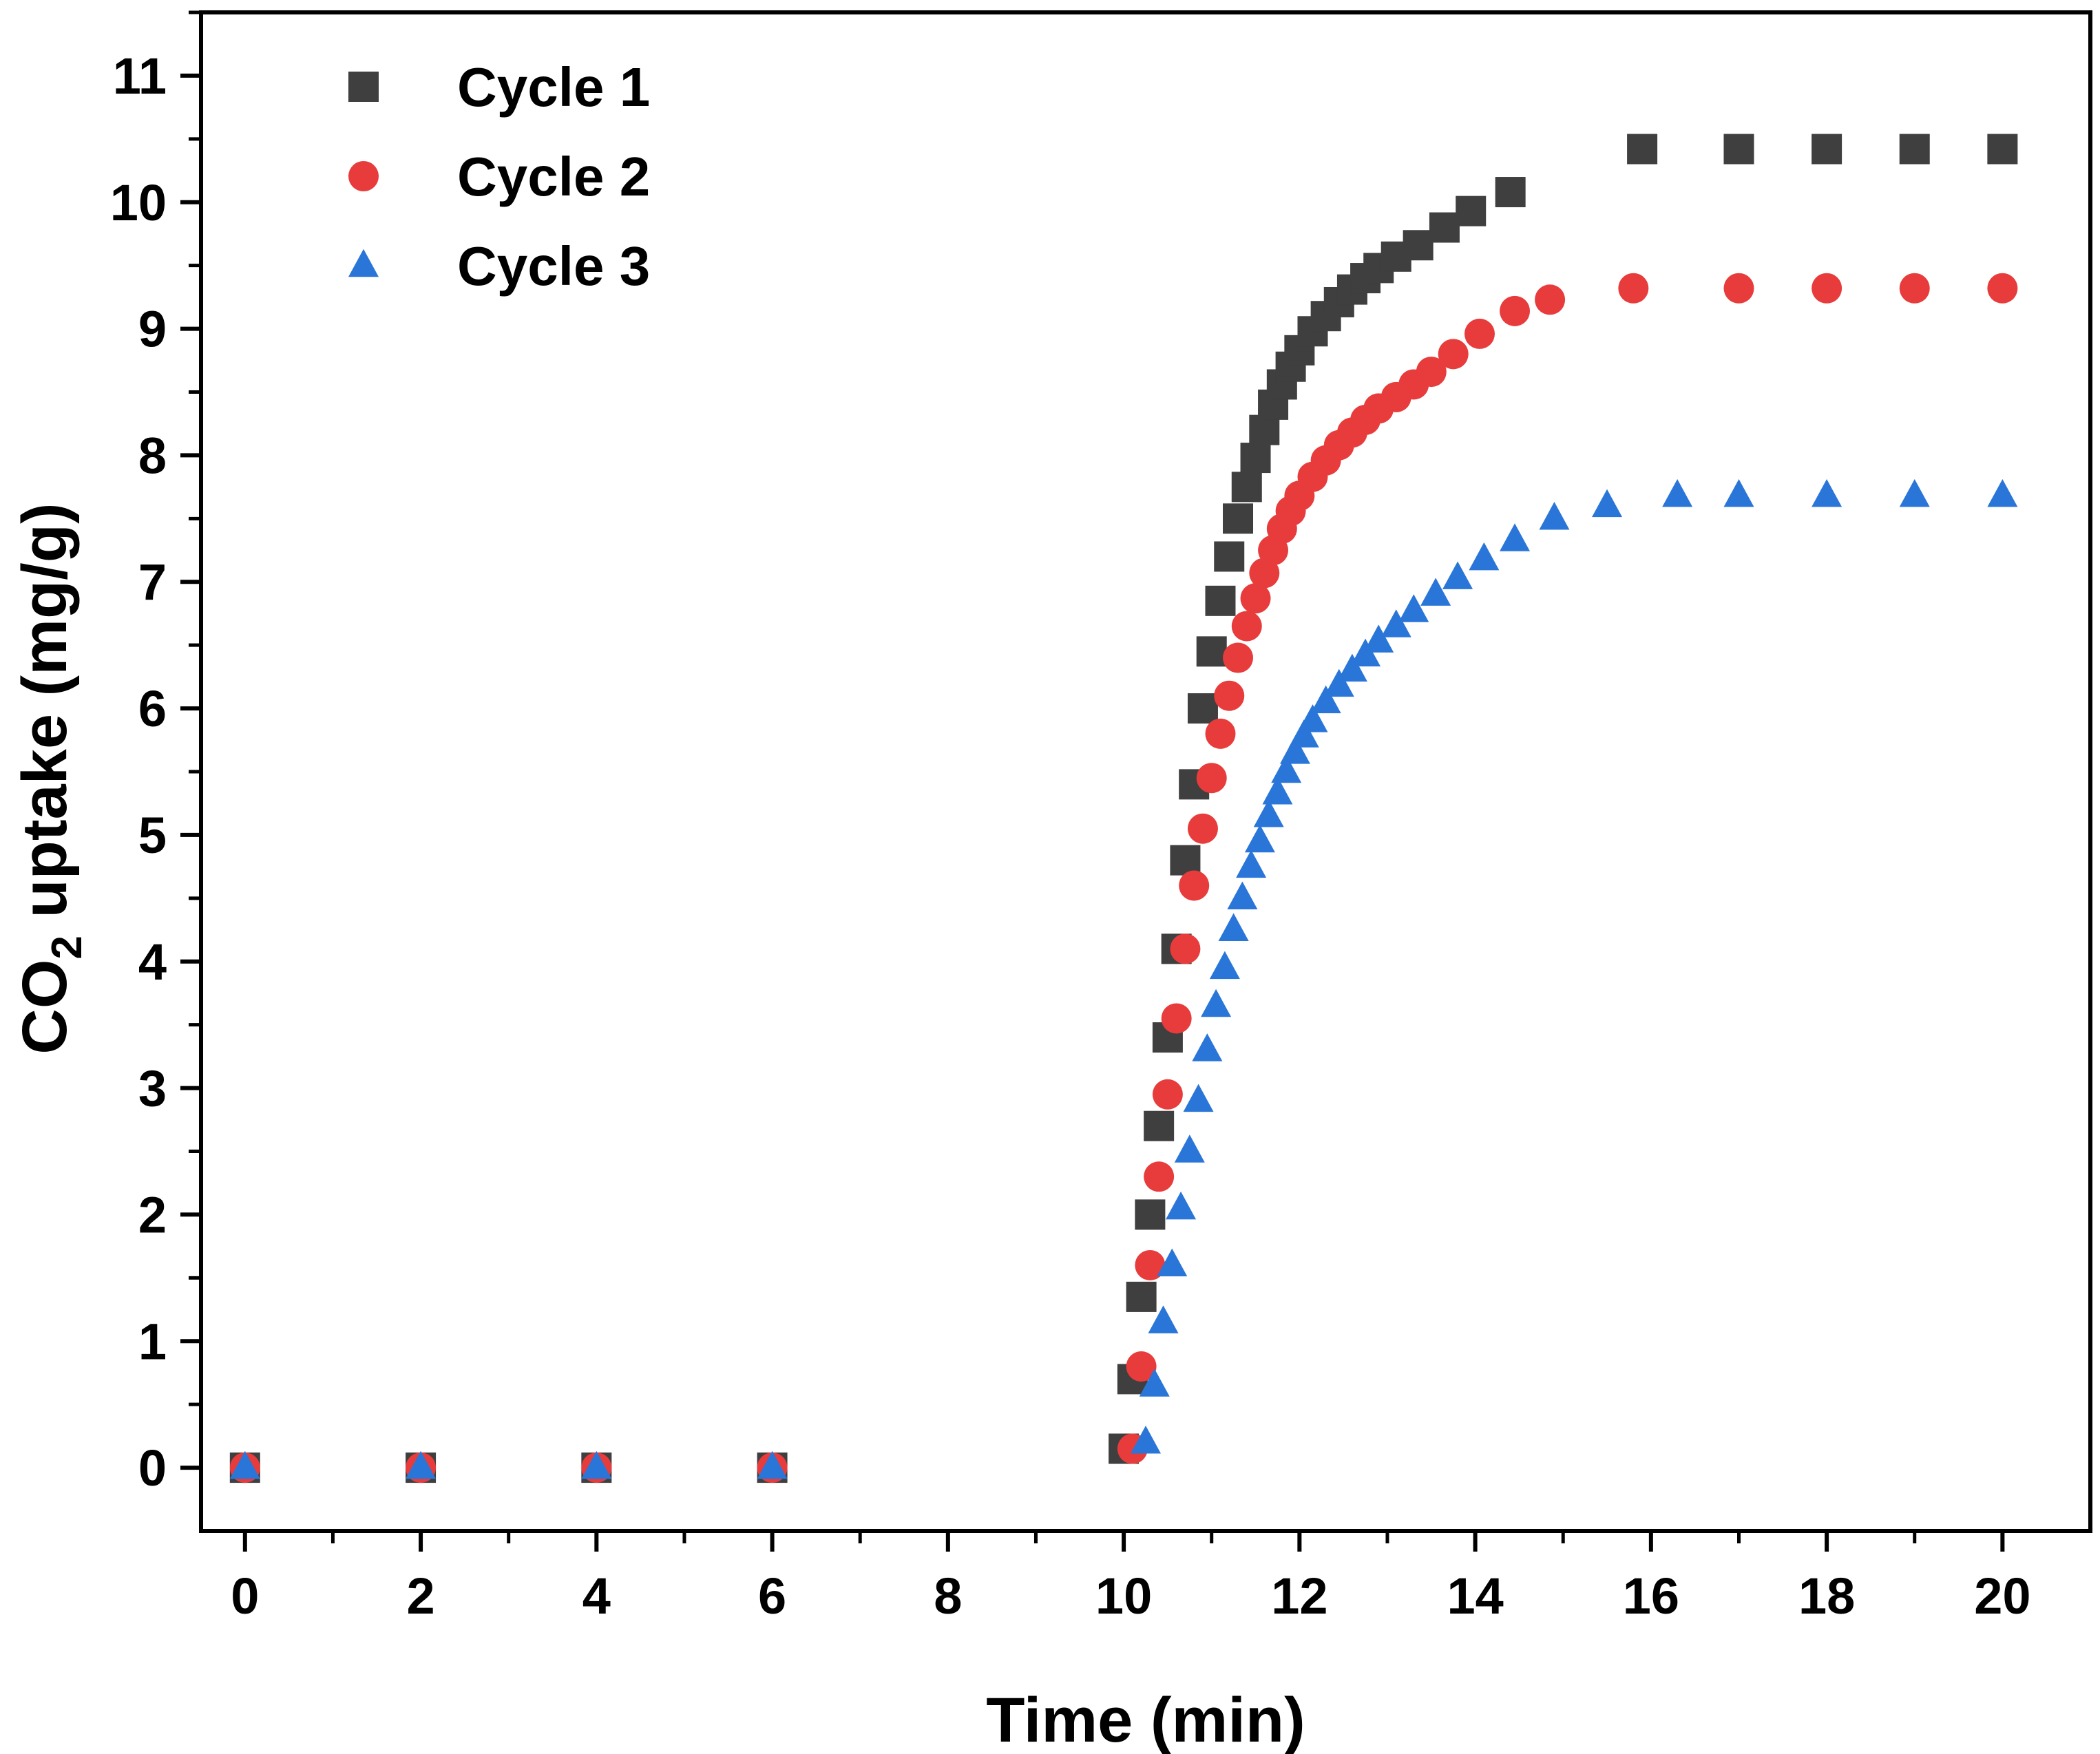 This screenshot has height=1754, width=2100. Describe the element at coordinates (152, 836) in the screenshot. I see `y-tick-label: 5` at that location.